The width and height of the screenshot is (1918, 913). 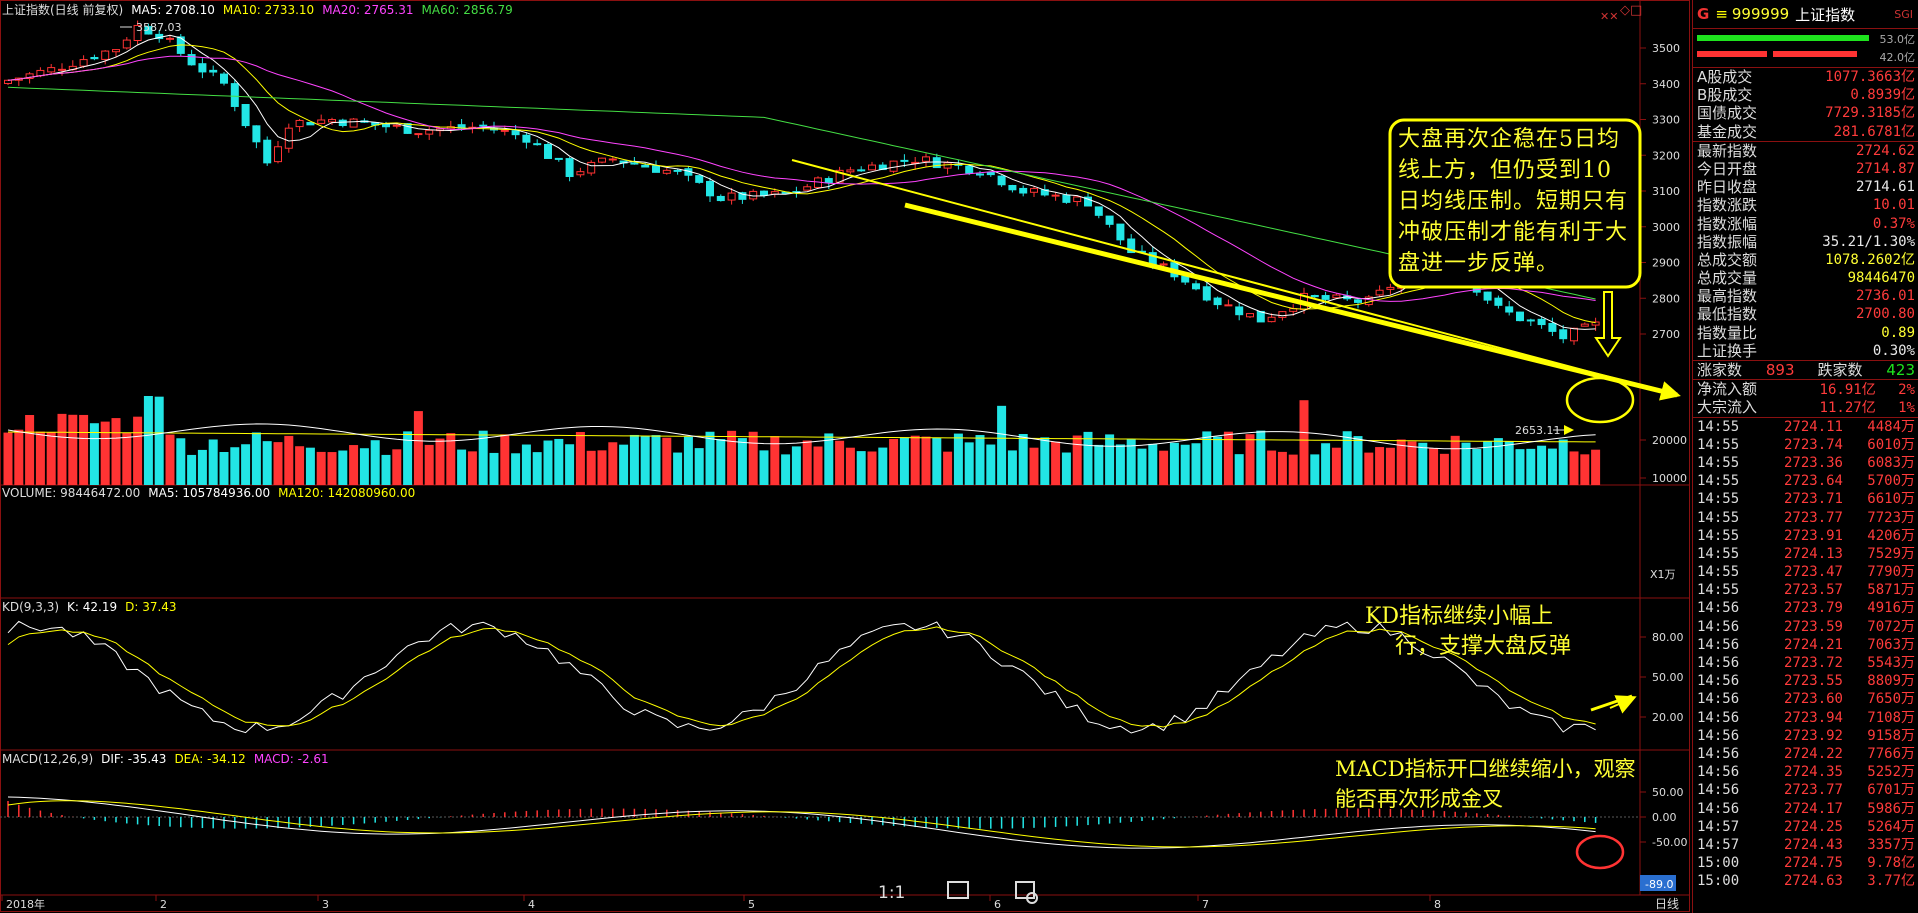 What do you see at coordinates (1666, 84) in the screenshot?
I see `price-tick: 3400` at bounding box center [1666, 84].